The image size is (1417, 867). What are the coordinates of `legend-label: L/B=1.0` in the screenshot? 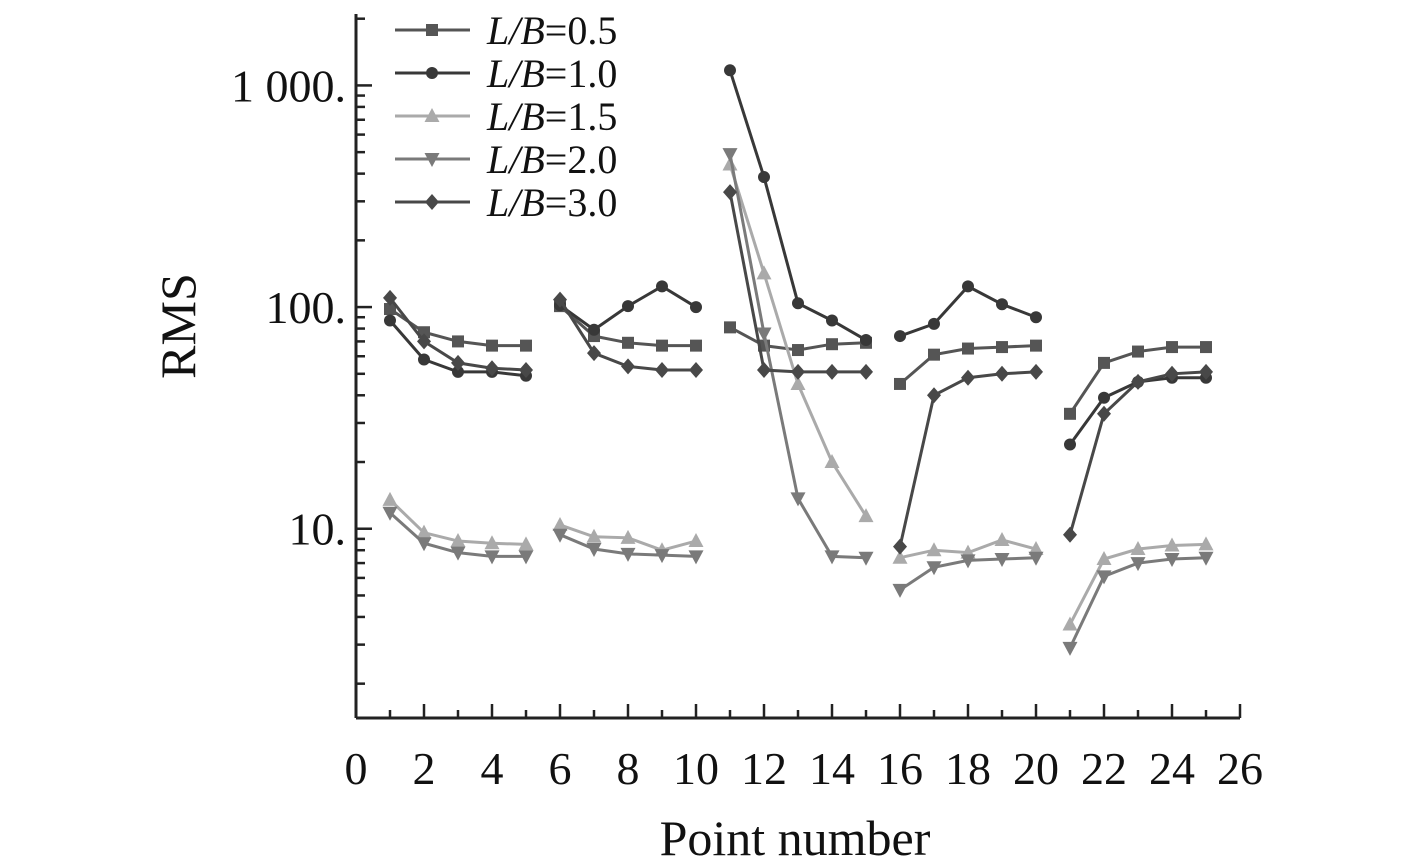 It's located at (551, 73).